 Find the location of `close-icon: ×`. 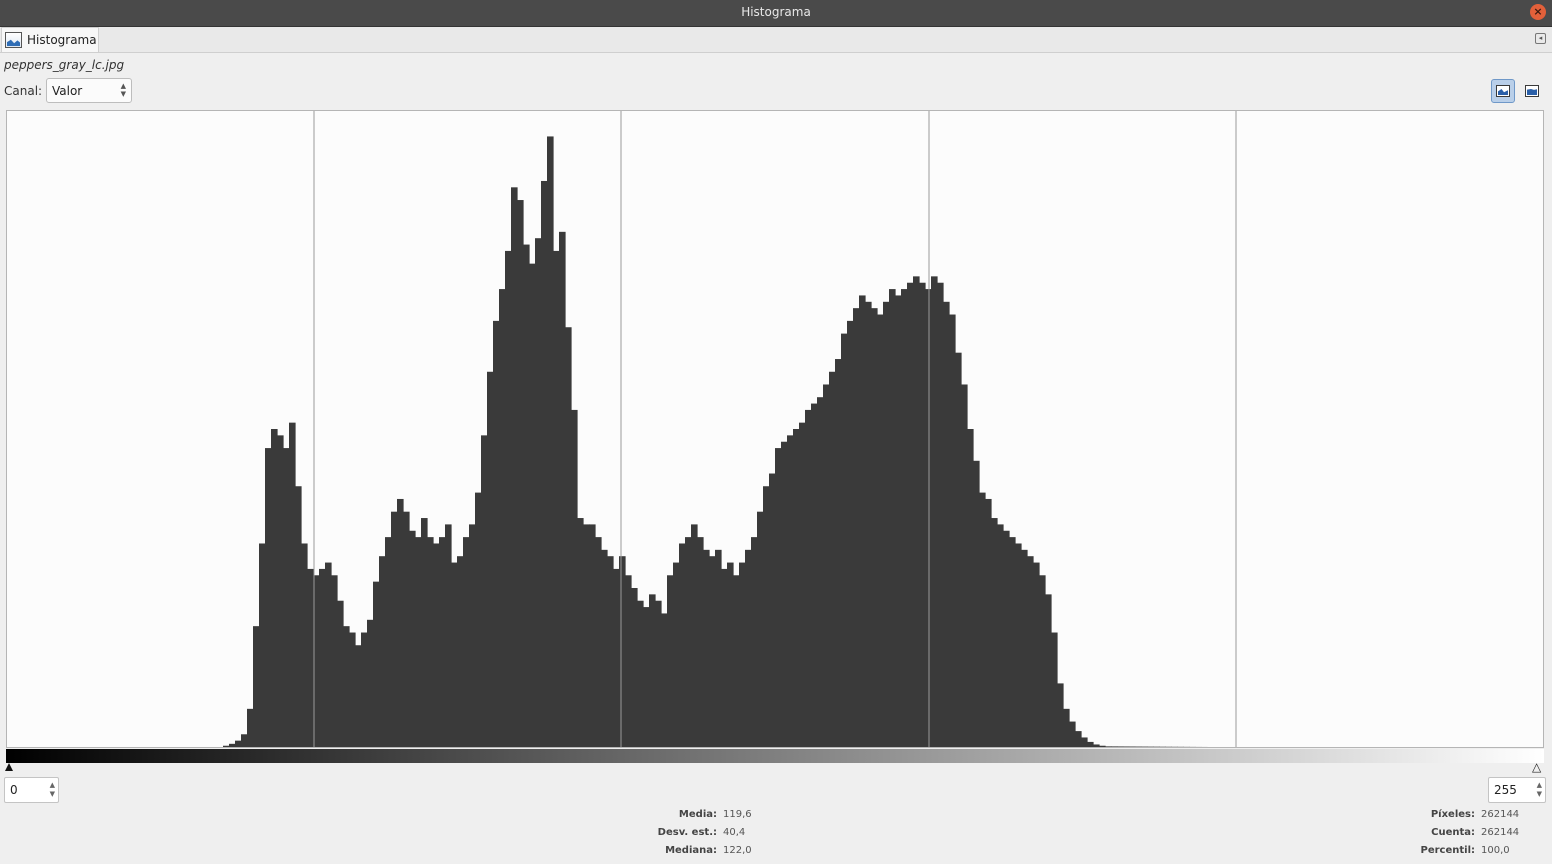

close-icon: × is located at coordinates (1538, 12).